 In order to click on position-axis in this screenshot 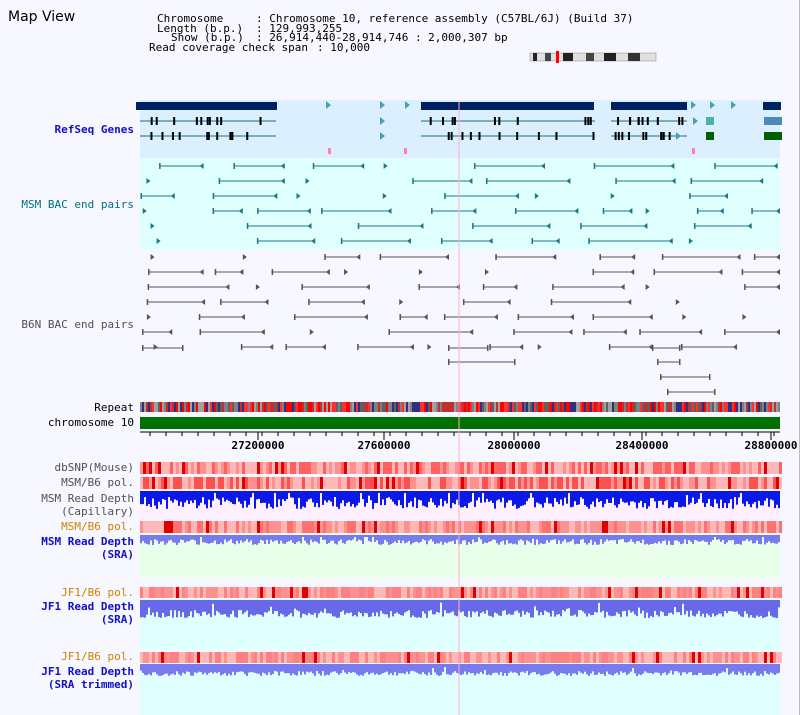, I will do `click(460, 435)`.